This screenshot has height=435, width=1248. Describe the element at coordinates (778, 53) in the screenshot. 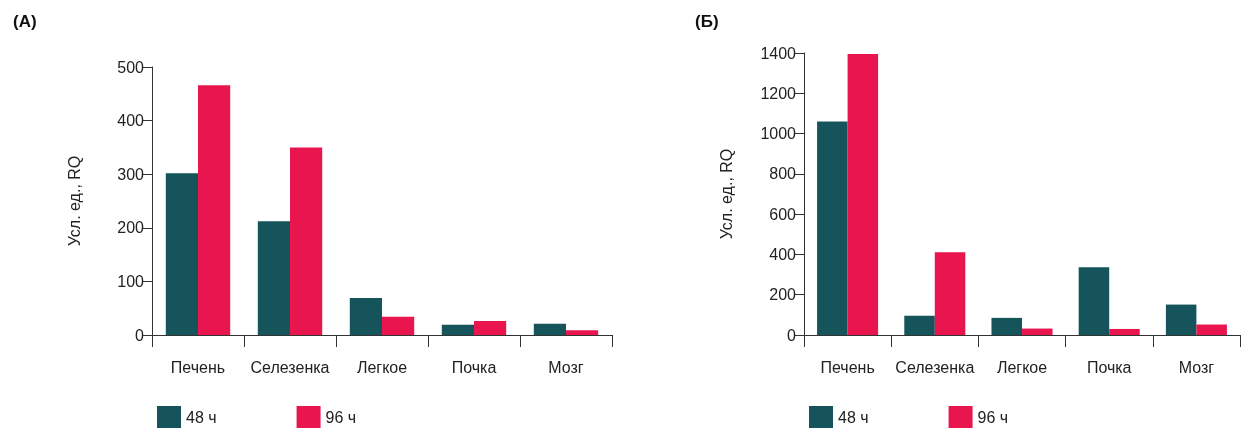

I see `y-tick-label: 1400` at that location.